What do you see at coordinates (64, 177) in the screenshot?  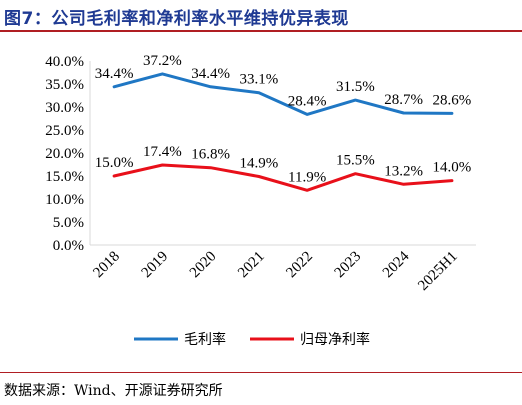 I see `y-tick-label: 15.0%` at bounding box center [64, 177].